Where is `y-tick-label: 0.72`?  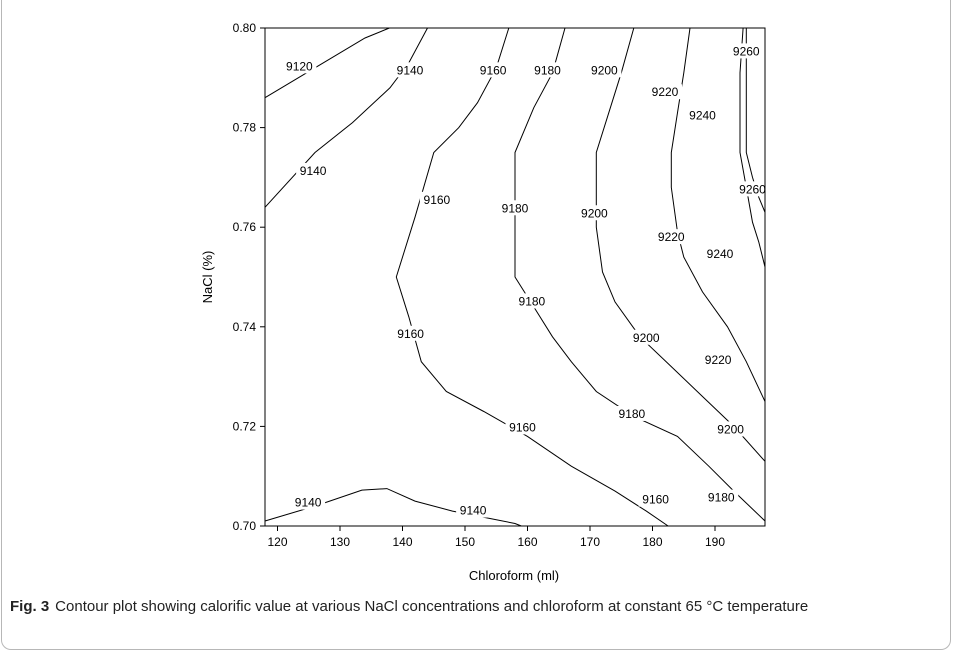 y-tick-label: 0.72 is located at coordinates (245, 426).